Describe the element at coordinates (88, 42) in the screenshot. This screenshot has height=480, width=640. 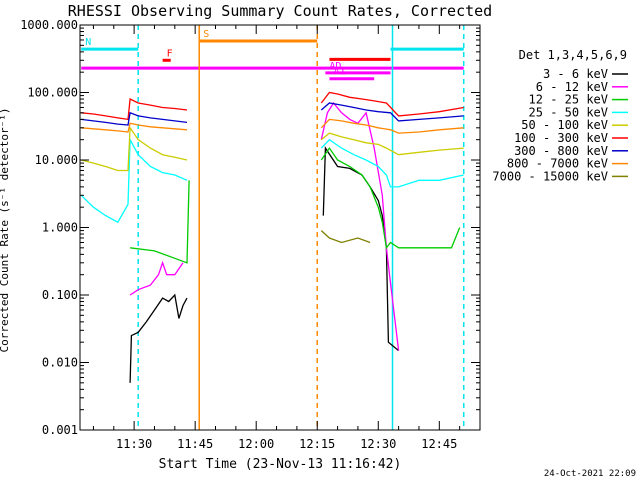
I see `state-bar-label: N` at that location.